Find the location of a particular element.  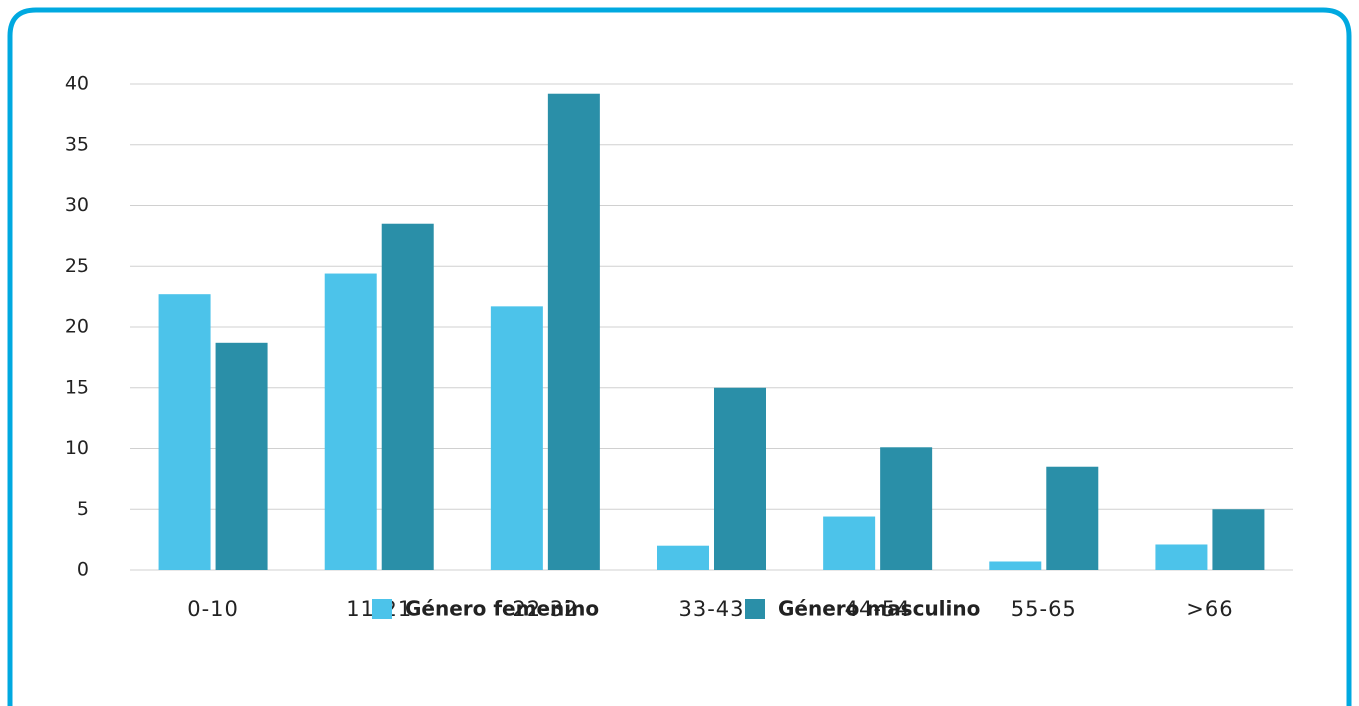

y-tick-label: 25 is located at coordinates (77, 266).